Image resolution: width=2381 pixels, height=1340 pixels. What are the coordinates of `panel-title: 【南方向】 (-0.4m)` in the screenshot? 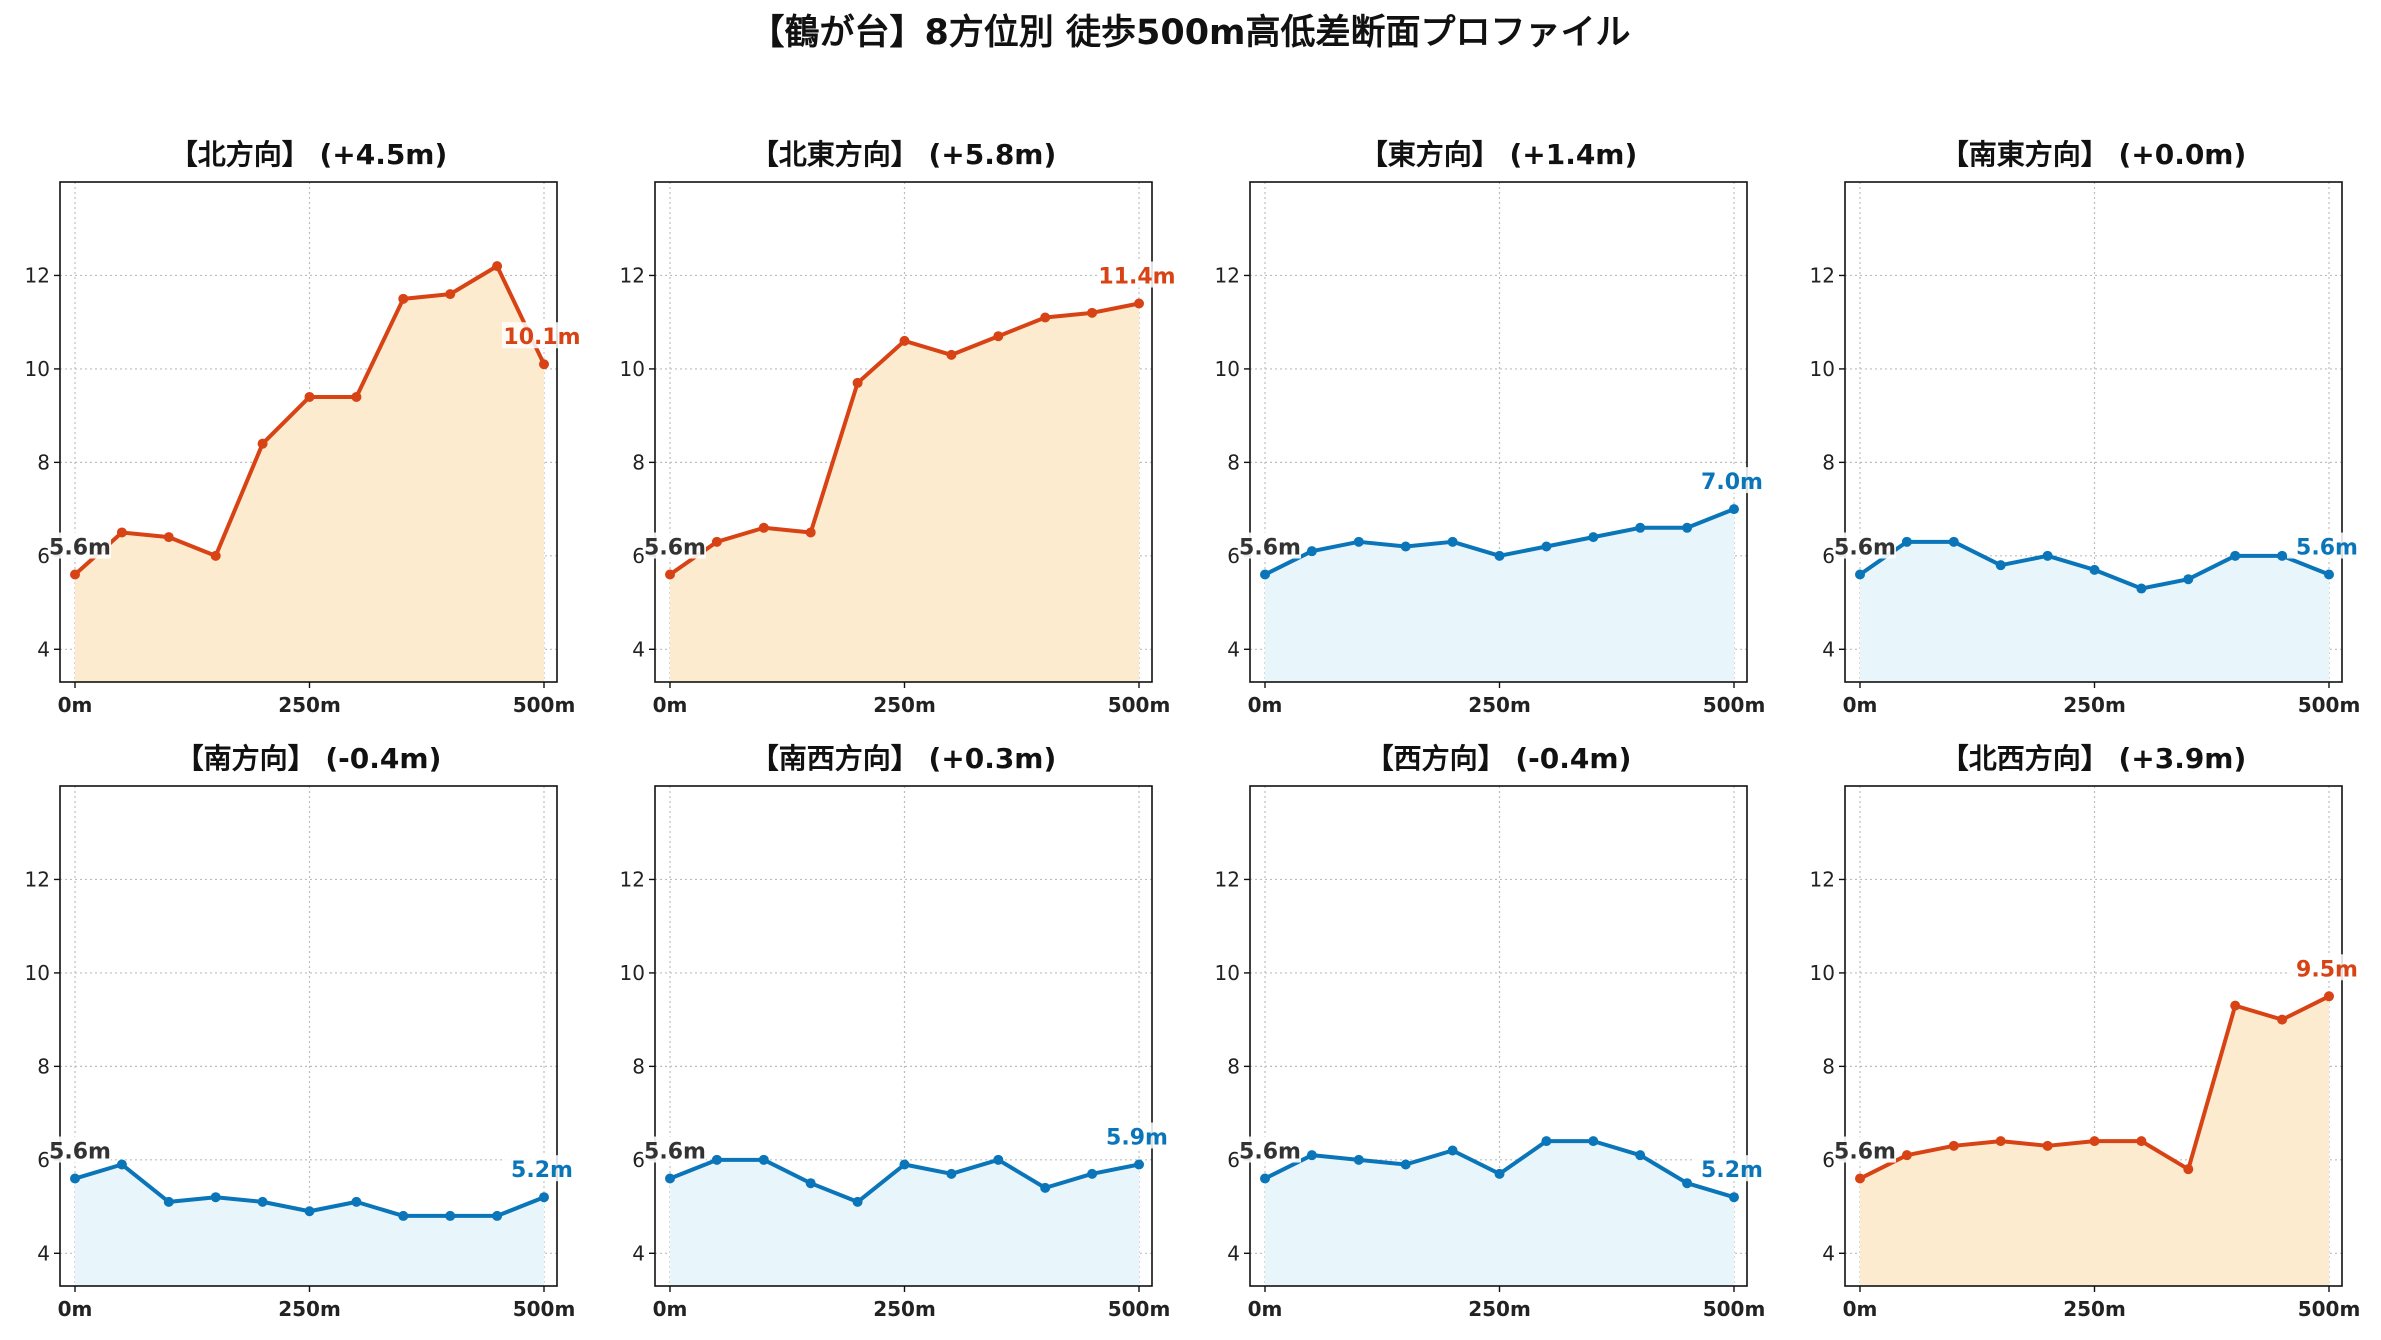 It's located at (309, 758).